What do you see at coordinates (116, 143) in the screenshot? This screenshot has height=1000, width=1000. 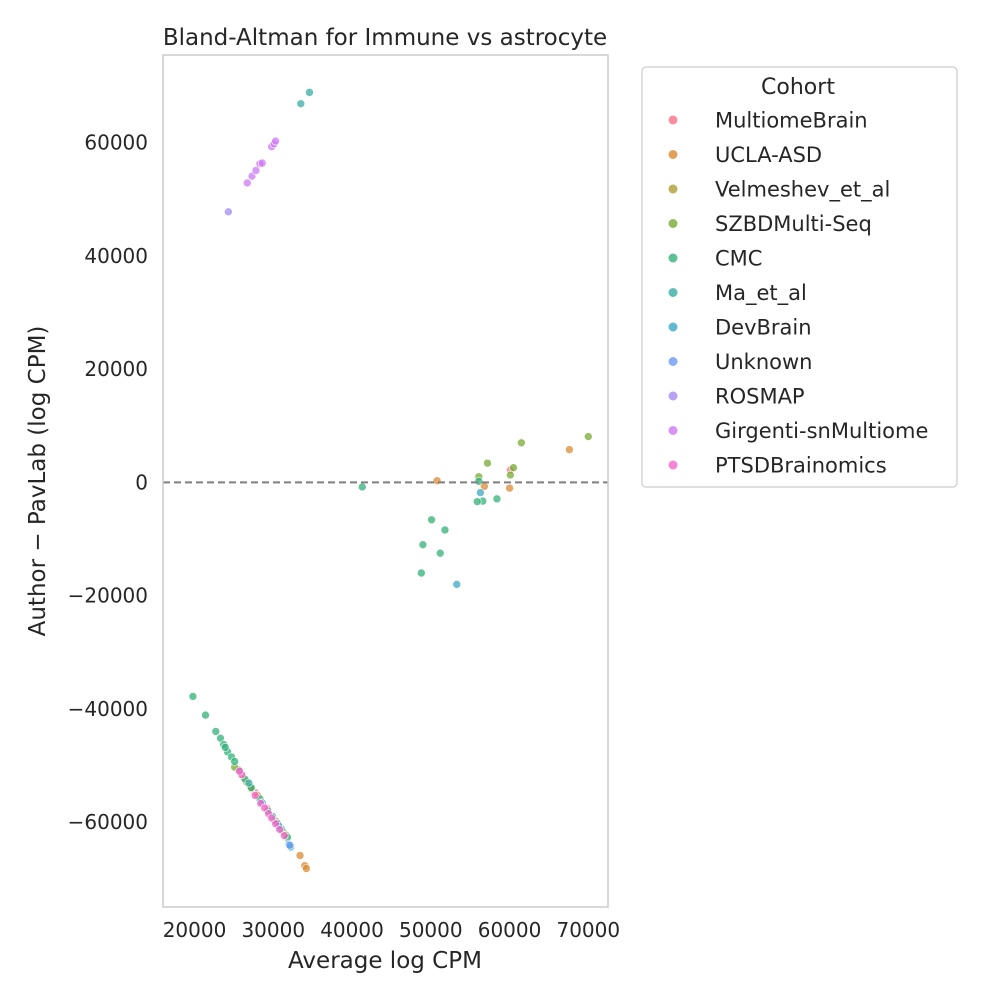 I see `y-tick-label: 60000` at bounding box center [116, 143].